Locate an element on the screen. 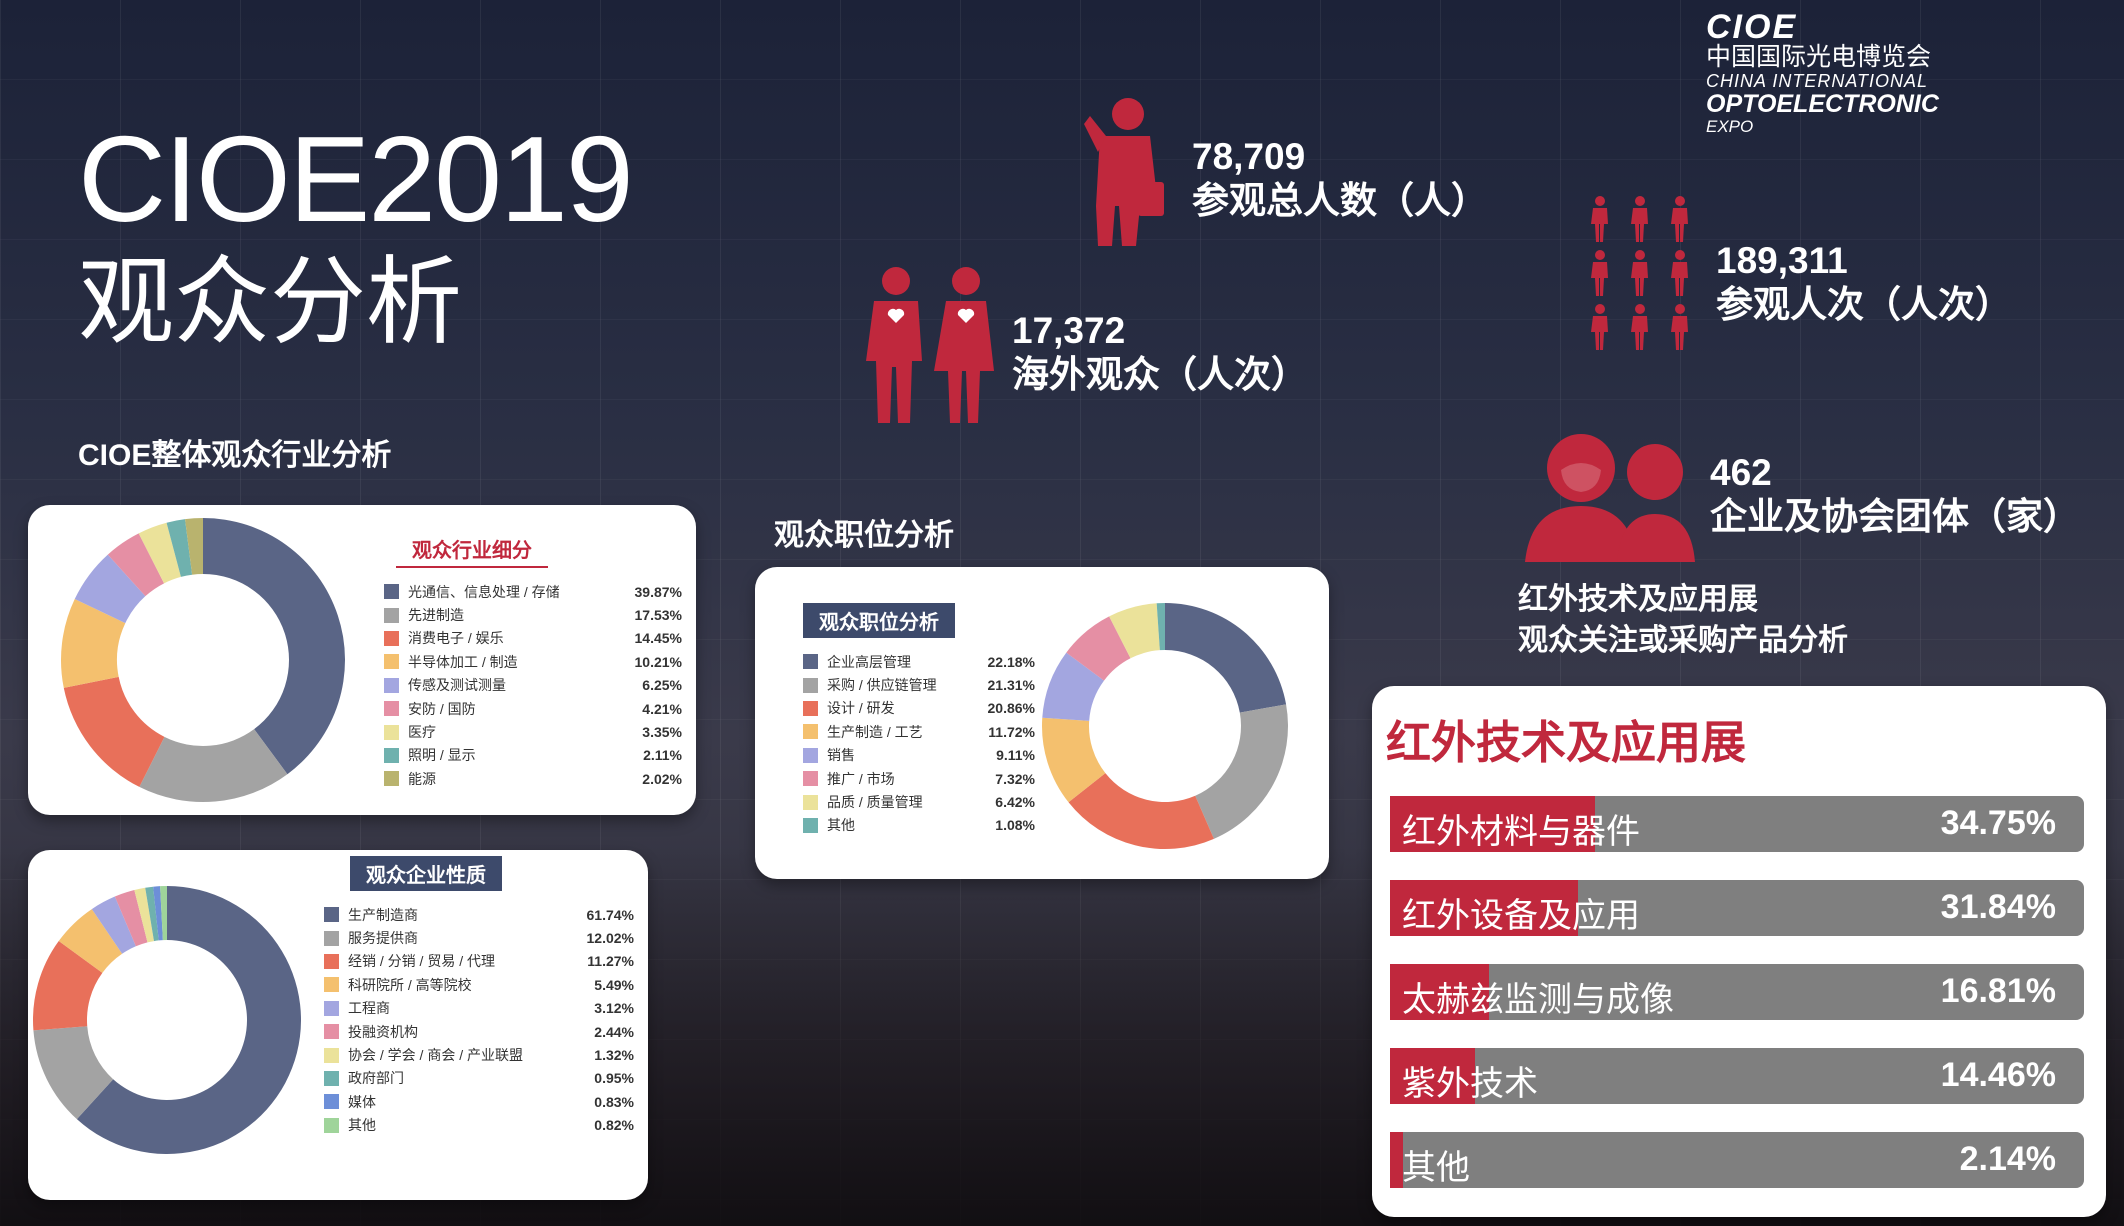 This screenshot has width=2124, height=1226. enterprise-chart-title: 观众企业性质 is located at coordinates (426, 873).